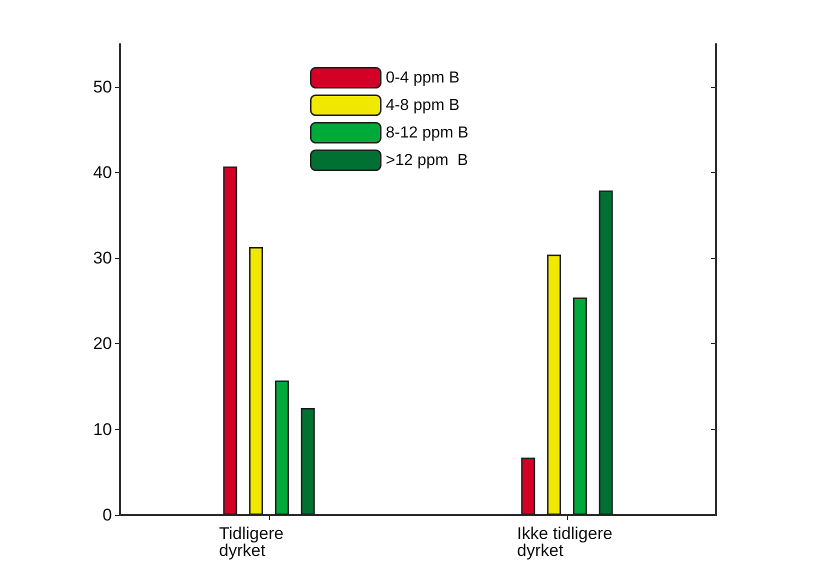 The image size is (819, 579). What do you see at coordinates (107, 515) in the screenshot?
I see `y-tick-label: 0` at bounding box center [107, 515].